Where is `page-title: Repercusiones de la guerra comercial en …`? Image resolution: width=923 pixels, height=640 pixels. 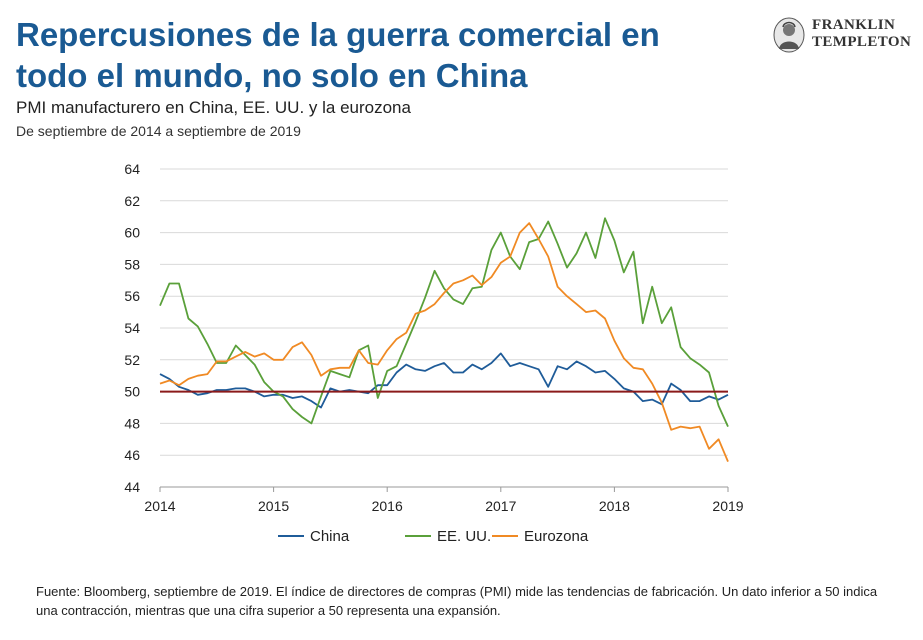 page-title: Repercusiones de la guerra comercial en … is located at coordinates (338, 55).